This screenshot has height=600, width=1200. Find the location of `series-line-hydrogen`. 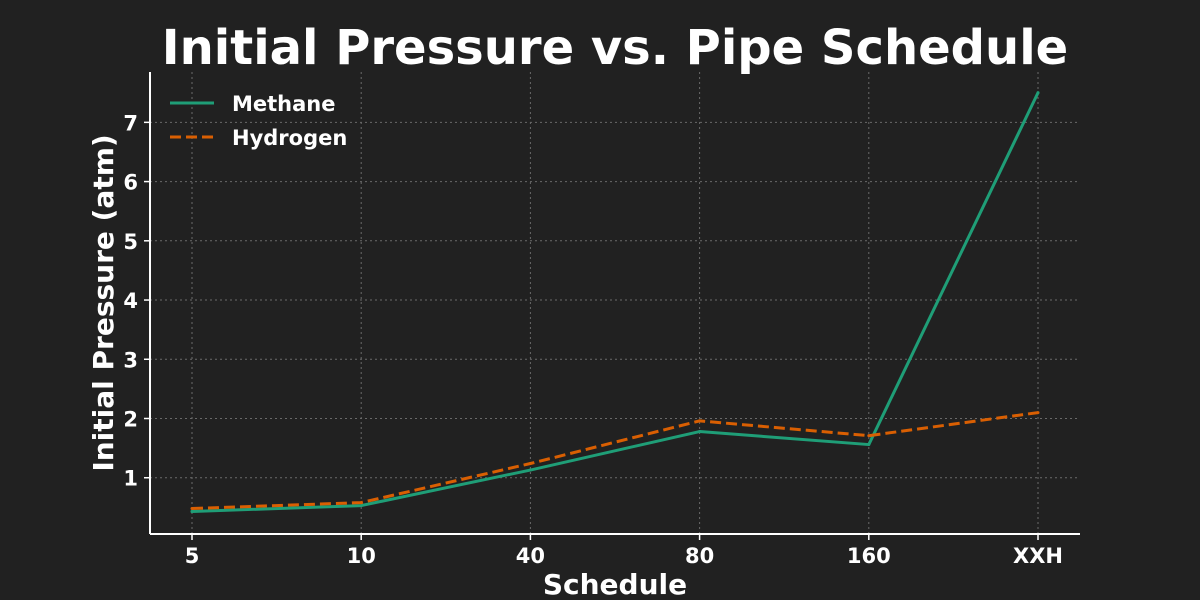

series-line-hydrogen is located at coordinates (615, 461).